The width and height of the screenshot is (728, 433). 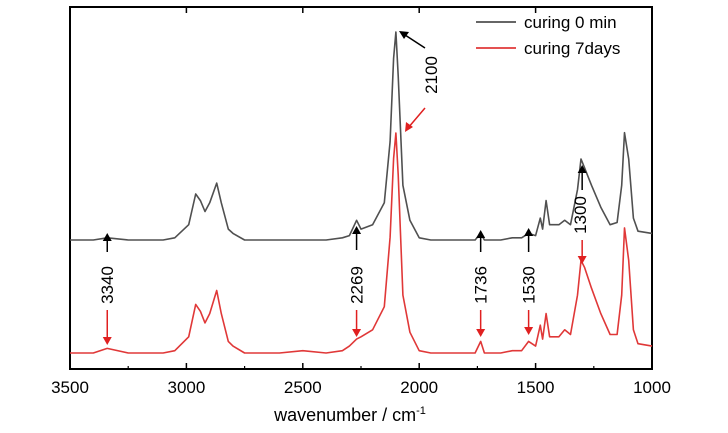 What do you see at coordinates (357, 285) in the screenshot?
I see `annotation-label: 2269` at bounding box center [357, 285].